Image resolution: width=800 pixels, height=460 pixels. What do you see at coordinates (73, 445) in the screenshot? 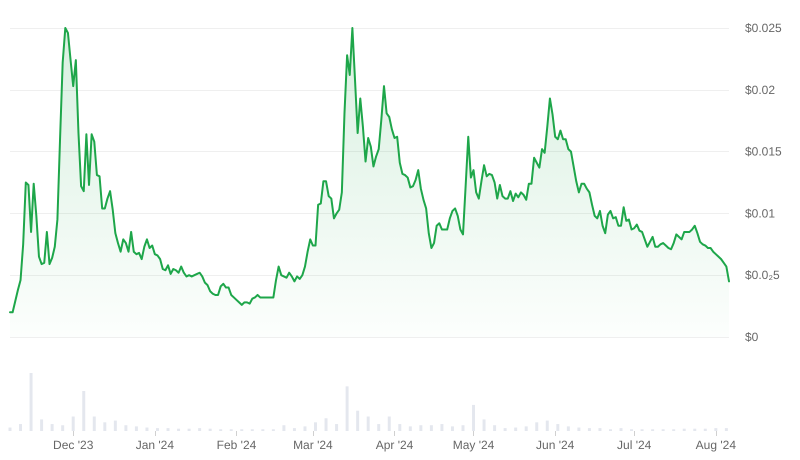
I see `x-tick-label: Dec '23` at bounding box center [73, 445].